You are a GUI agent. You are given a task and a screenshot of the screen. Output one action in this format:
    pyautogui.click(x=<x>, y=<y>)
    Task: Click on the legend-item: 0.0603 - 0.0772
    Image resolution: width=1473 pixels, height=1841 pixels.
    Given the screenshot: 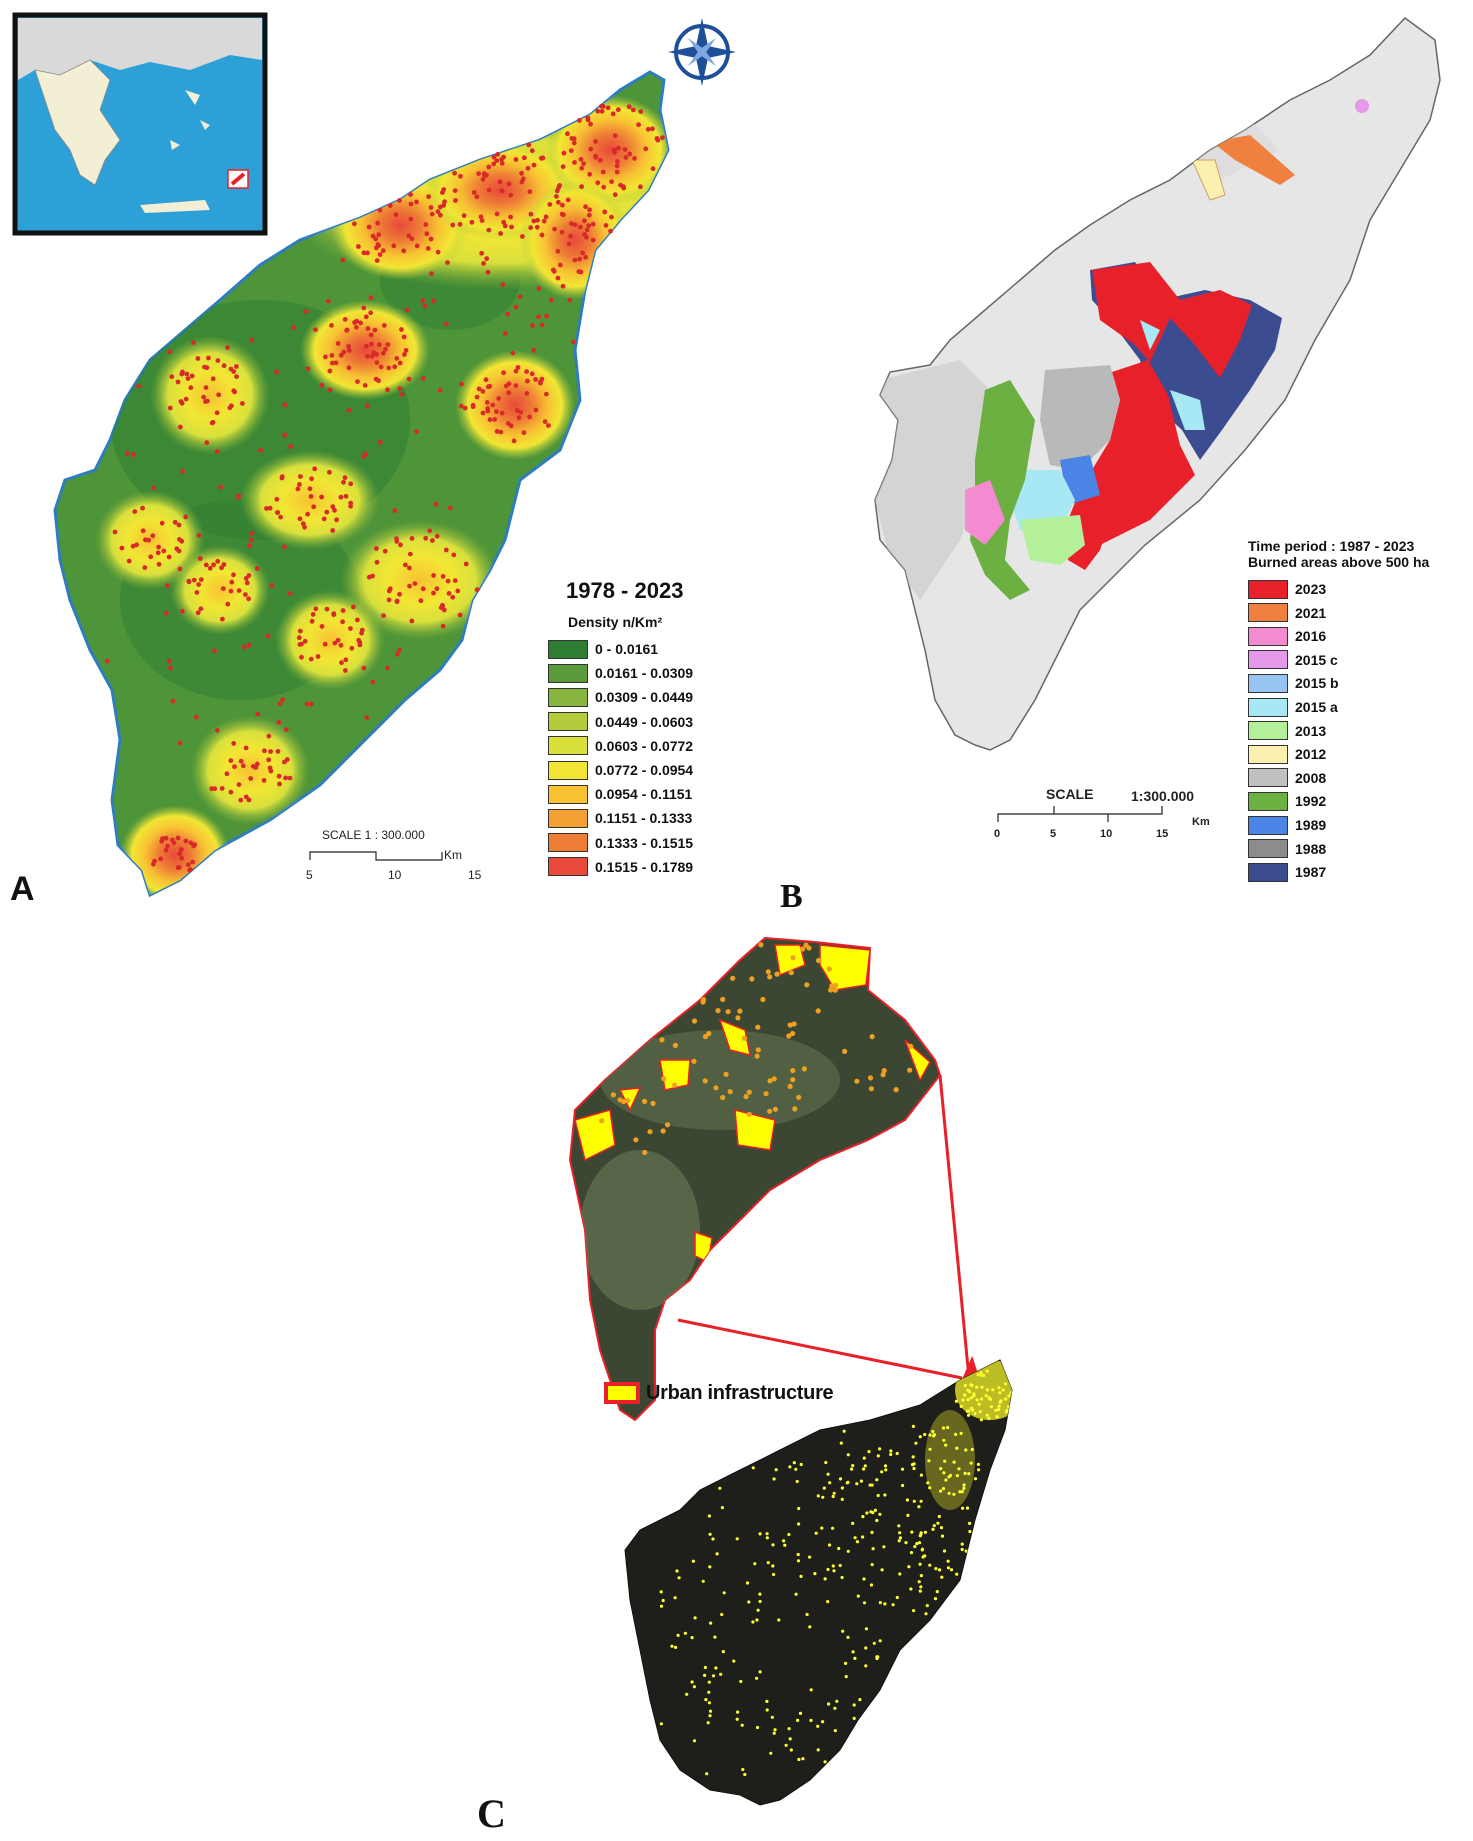 What is the action you would take?
    pyautogui.click(x=620, y=746)
    